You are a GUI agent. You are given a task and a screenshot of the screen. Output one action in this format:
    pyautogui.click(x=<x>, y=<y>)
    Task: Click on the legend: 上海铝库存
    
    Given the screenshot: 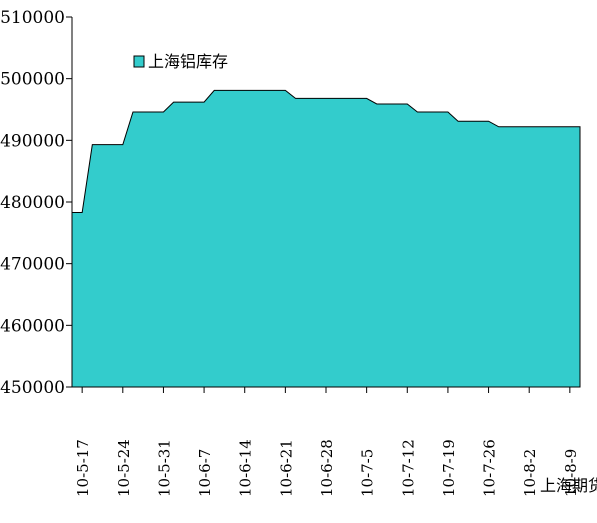 What is the action you would take?
    pyautogui.click(x=181, y=61)
    